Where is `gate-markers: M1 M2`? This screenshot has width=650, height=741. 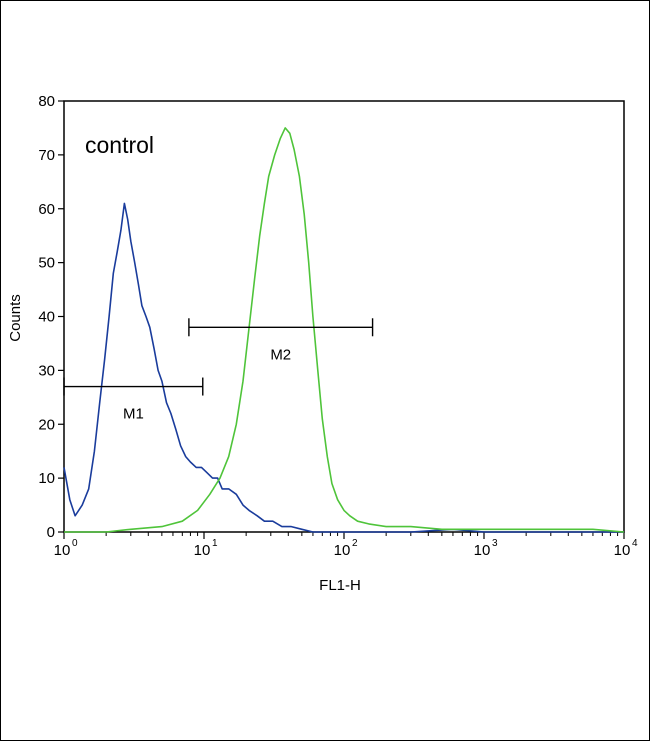
gate-markers: M1 M2 is located at coordinates (218, 370).